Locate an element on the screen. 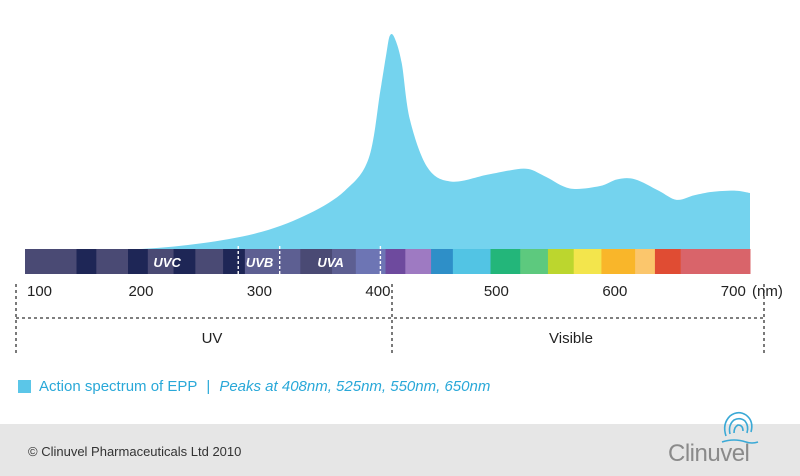 The height and width of the screenshot is (476, 800). band-label-uvc: UVC is located at coordinates (167, 262).